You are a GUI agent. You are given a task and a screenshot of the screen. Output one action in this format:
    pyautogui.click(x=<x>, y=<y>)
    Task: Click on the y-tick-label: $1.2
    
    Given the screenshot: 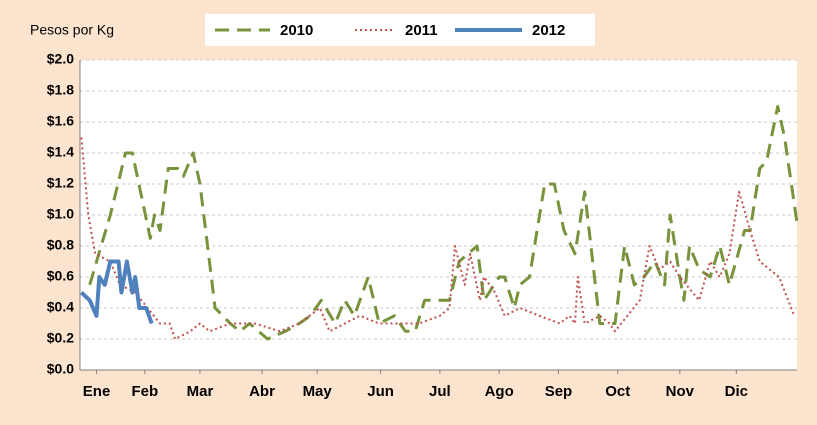 What is the action you would take?
    pyautogui.click(x=60, y=183)
    